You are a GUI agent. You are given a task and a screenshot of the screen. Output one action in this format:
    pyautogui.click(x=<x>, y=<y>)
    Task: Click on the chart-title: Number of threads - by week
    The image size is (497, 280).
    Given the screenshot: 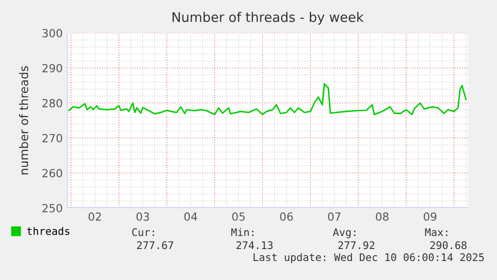 What is the action you would take?
    pyautogui.click(x=268, y=18)
    